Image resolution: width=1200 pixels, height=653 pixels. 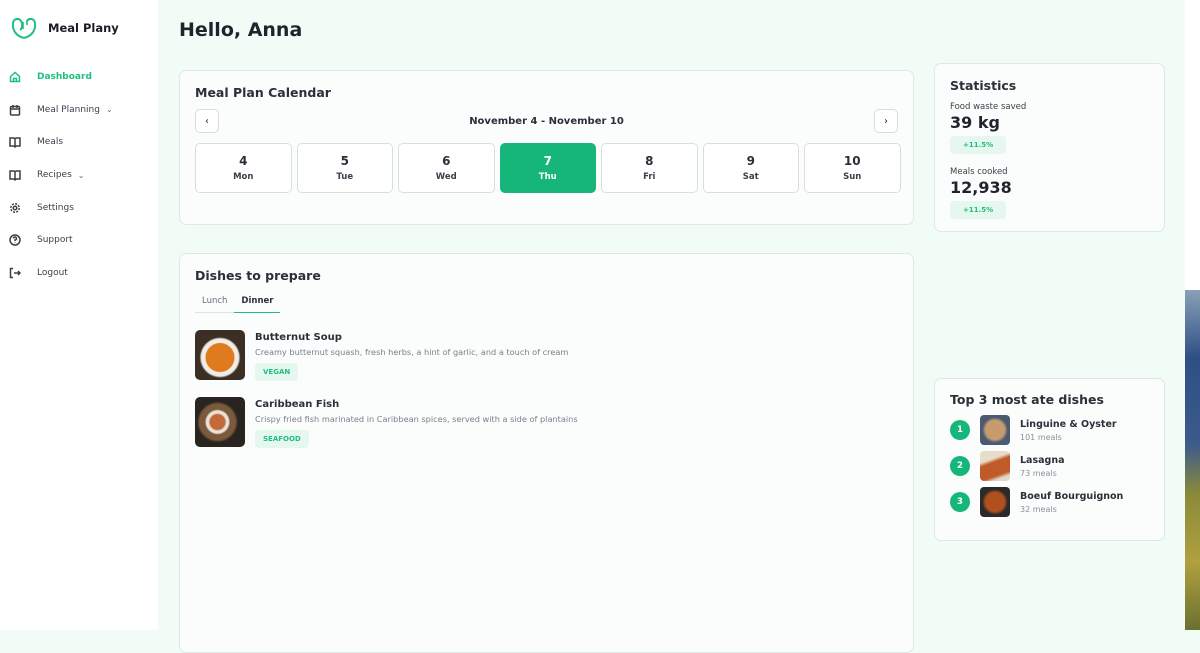 I want to click on day-button: 10 Sun, so click(x=852, y=168).